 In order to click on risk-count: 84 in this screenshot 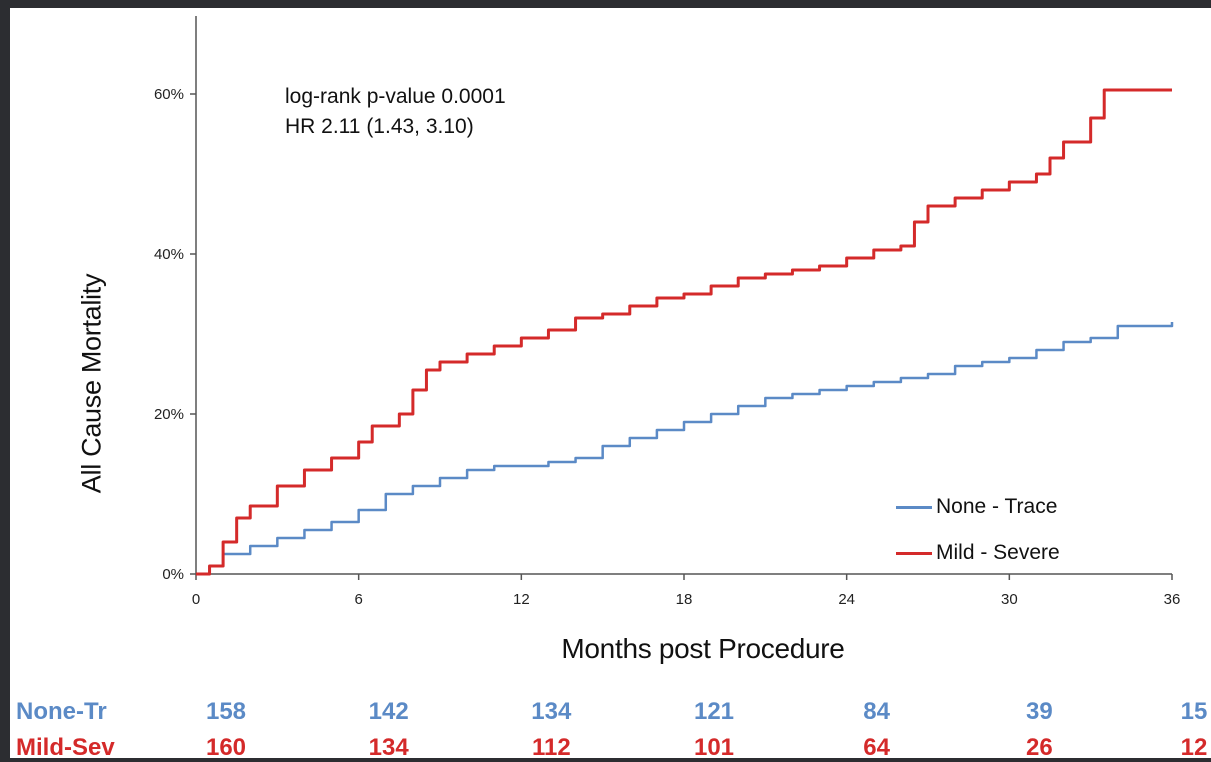, I will do `click(877, 711)`.